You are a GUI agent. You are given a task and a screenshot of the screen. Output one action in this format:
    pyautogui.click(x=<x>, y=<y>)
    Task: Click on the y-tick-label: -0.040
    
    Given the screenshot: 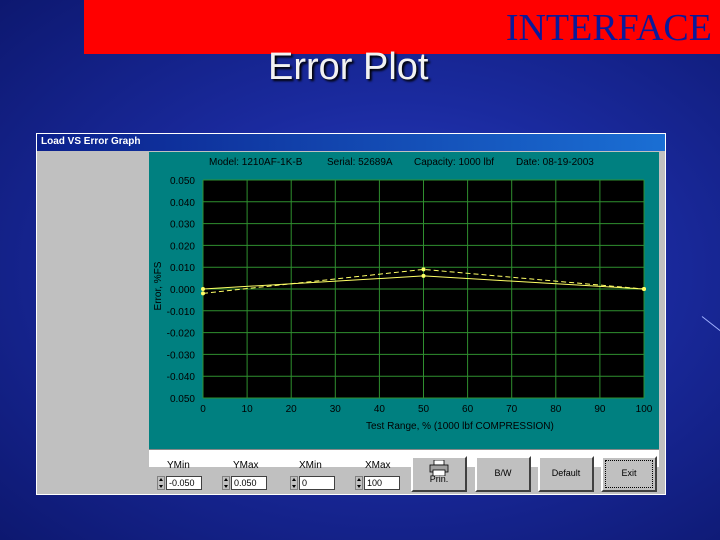 What is the action you would take?
    pyautogui.click(x=181, y=377)
    